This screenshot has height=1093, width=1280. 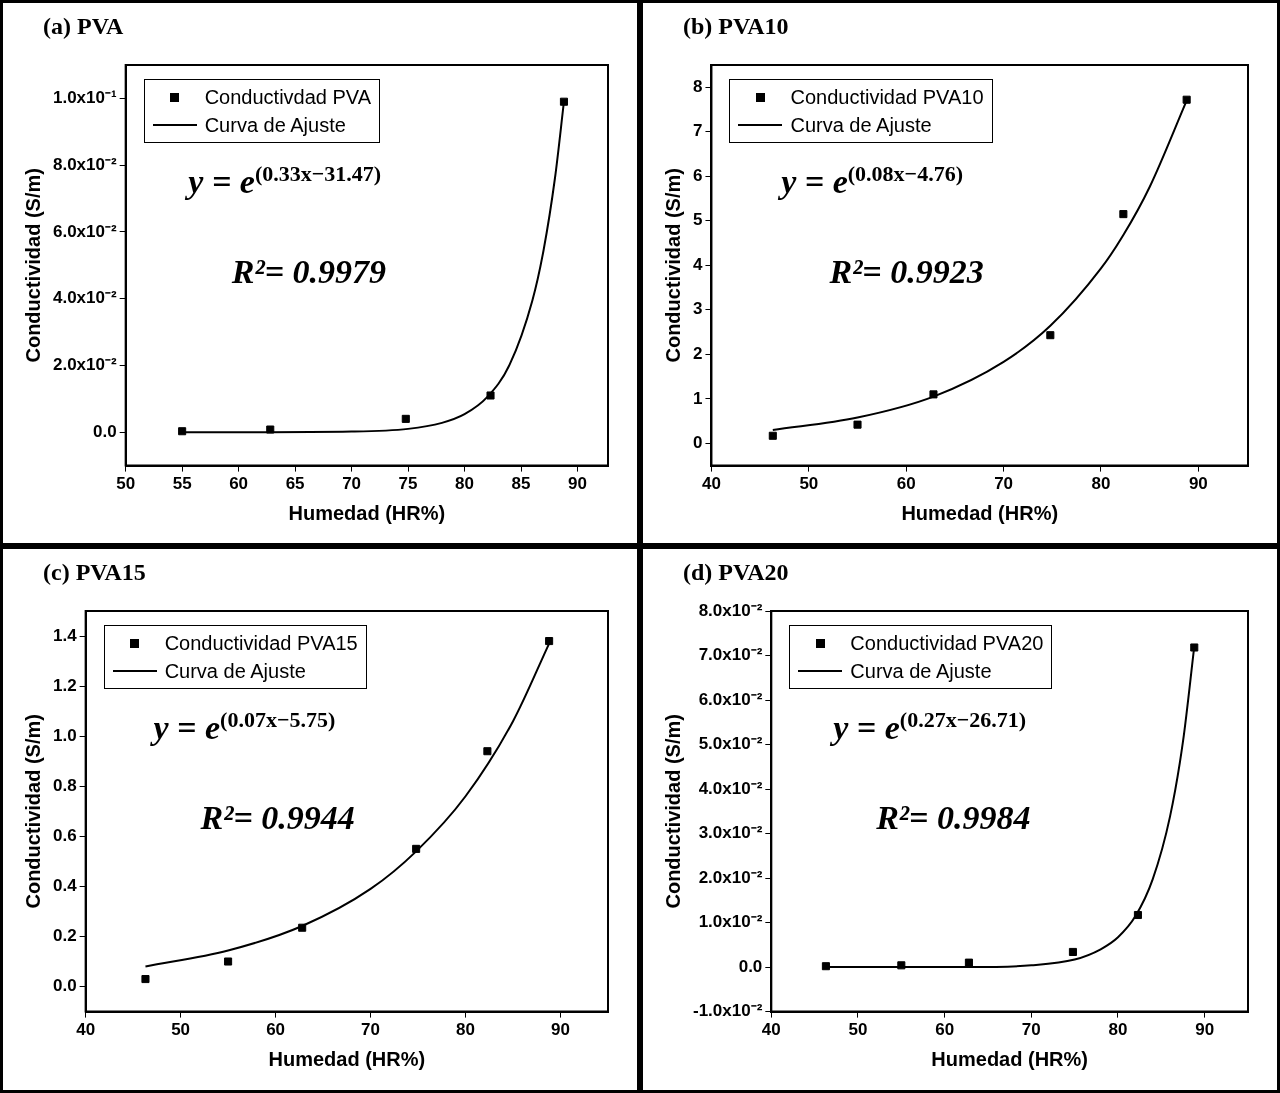 What do you see at coordinates (408, 484) in the screenshot?
I see `x-tick-label: 75` at bounding box center [408, 484].